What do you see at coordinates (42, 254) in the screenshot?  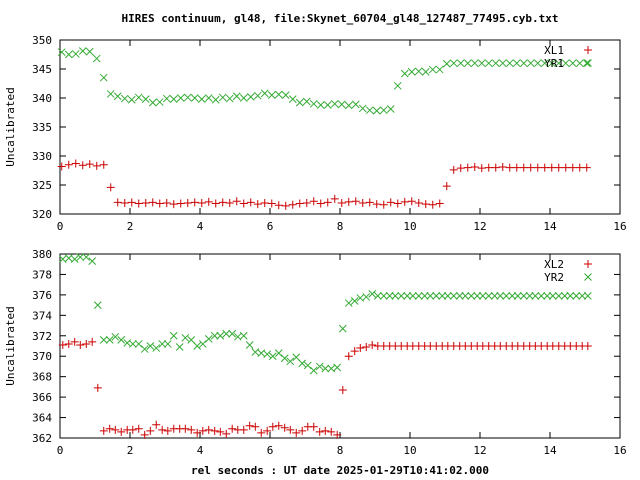 I see `y-tick-label: 380` at bounding box center [42, 254].